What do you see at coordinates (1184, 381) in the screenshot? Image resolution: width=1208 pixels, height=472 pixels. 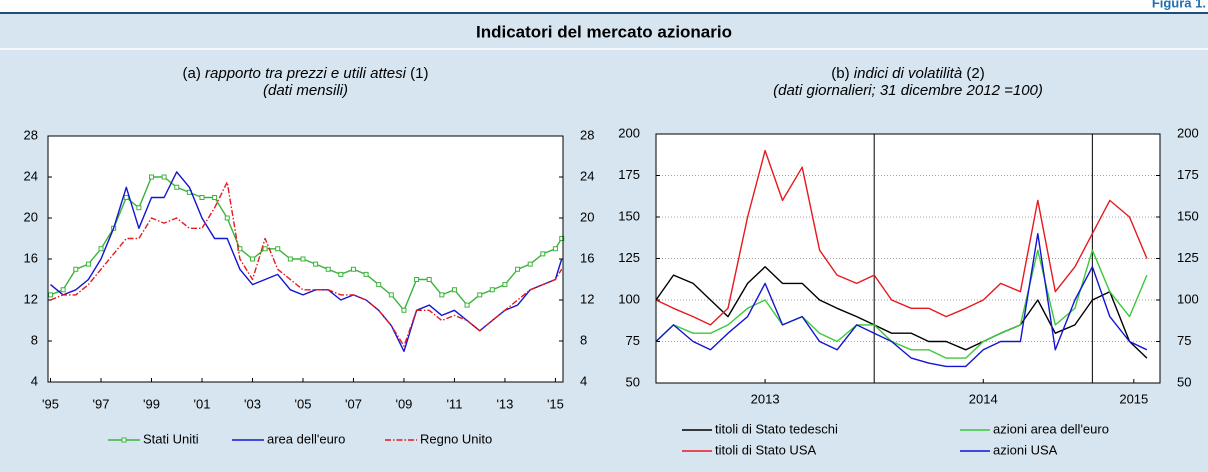 I see `y2-tick-label: 50` at bounding box center [1184, 381].